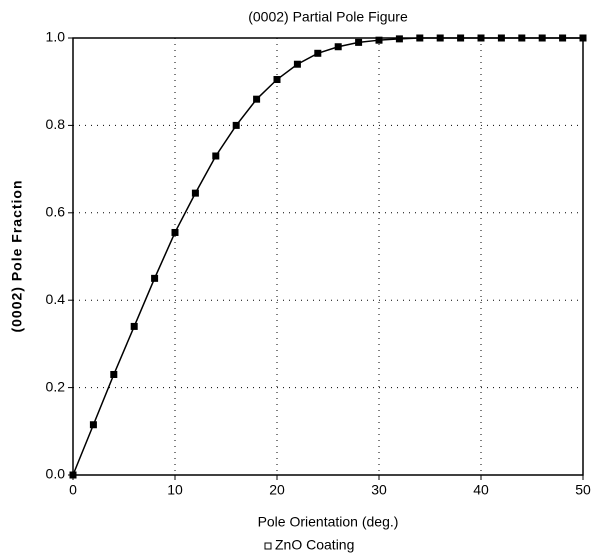 Image resolution: width=593 pixels, height=558 pixels. I want to click on legend-label: ZnO Coating, so click(314, 545).